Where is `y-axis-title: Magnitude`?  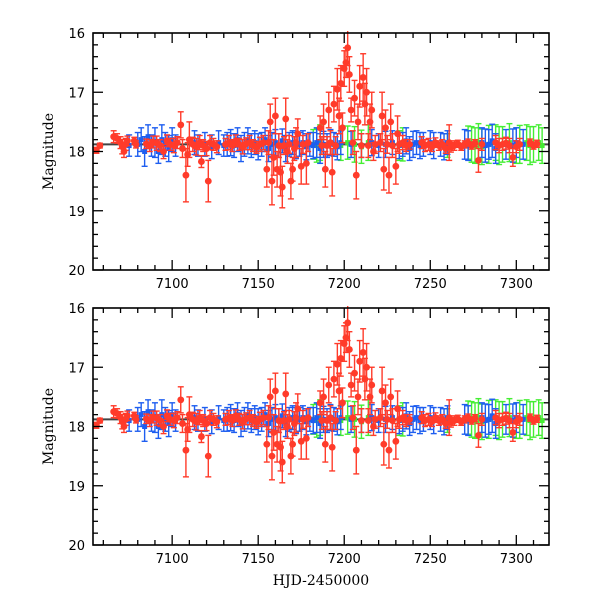 y-axis-title: Magnitude is located at coordinates (49, 426).